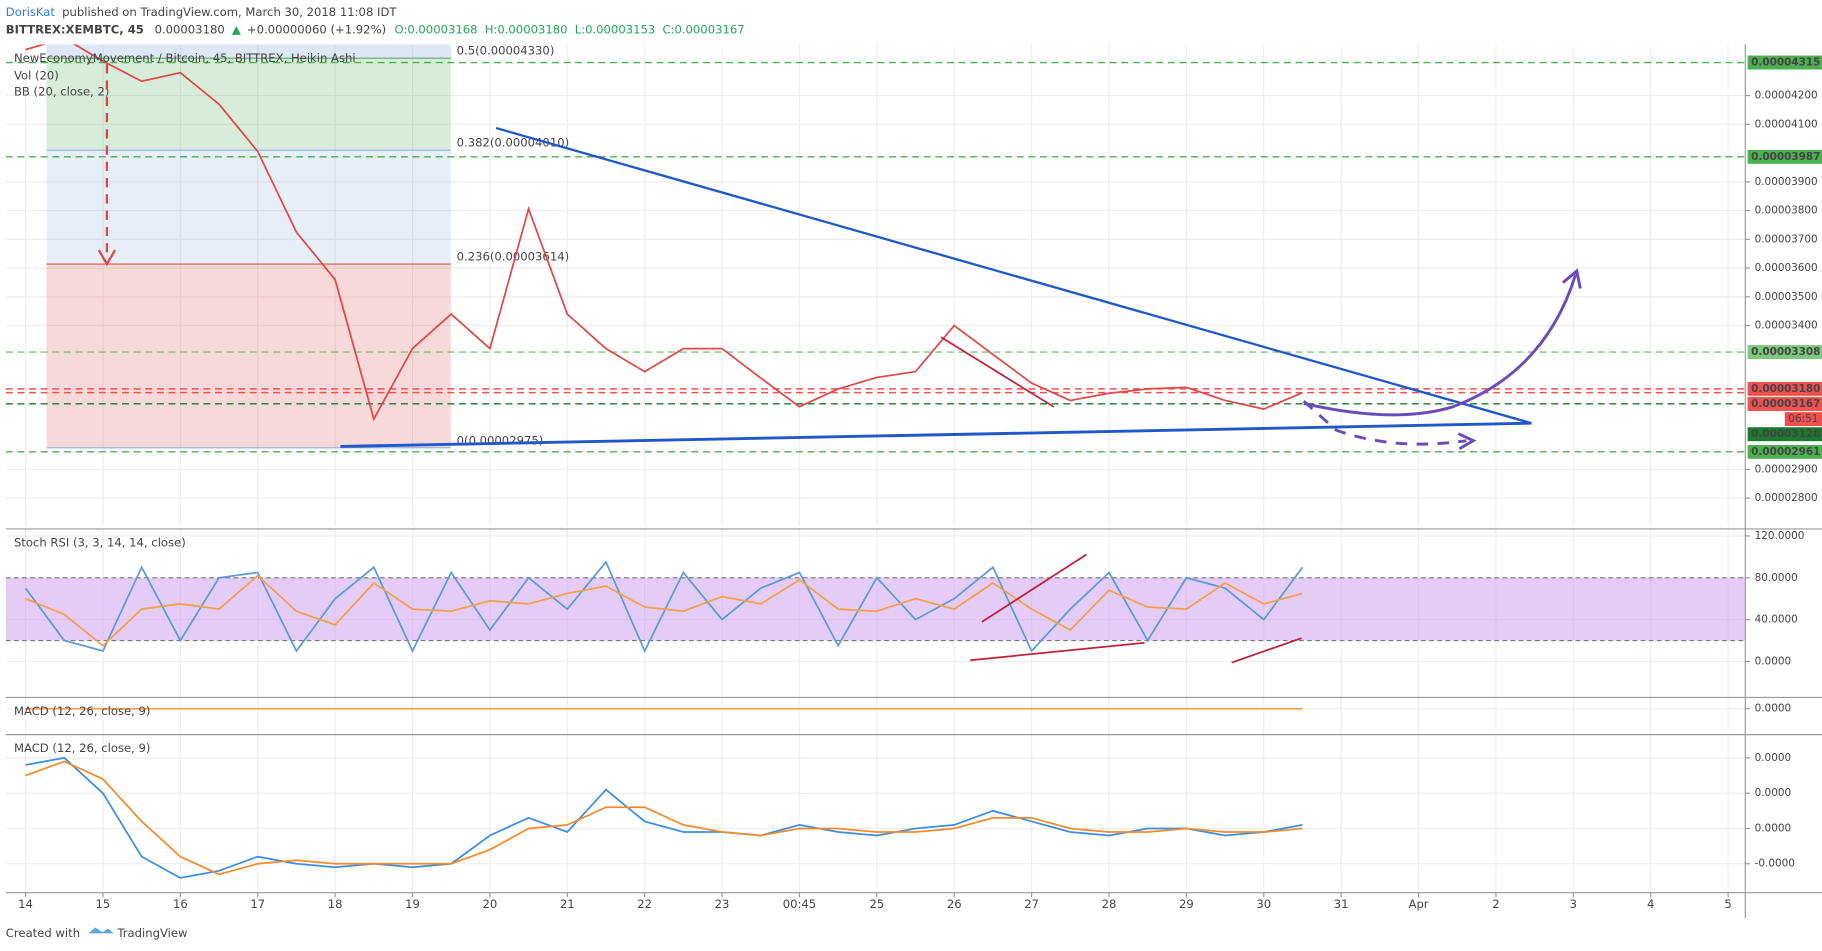 The image size is (1822, 951). I want to click on fib-label: 0.382(0.00004010), so click(513, 143).